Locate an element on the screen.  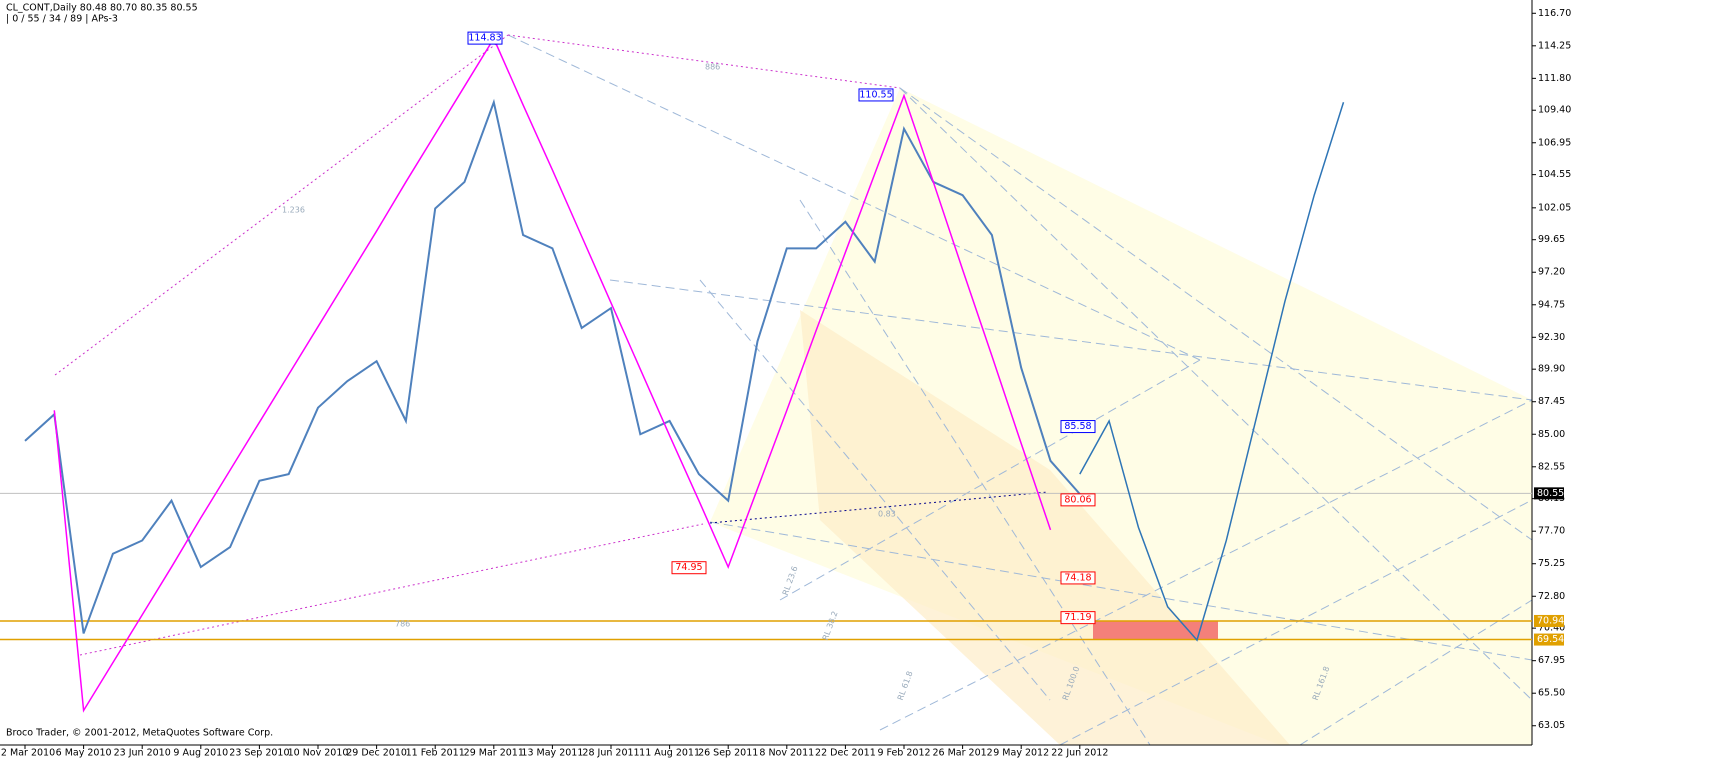
x-tick-label: 11 Feb 2011 is located at coordinates (435, 753).